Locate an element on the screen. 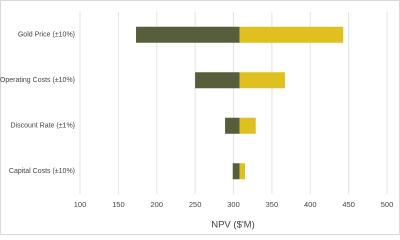 This screenshot has width=400, height=240. x-axis-title: NPV ($'M) is located at coordinates (233, 225).